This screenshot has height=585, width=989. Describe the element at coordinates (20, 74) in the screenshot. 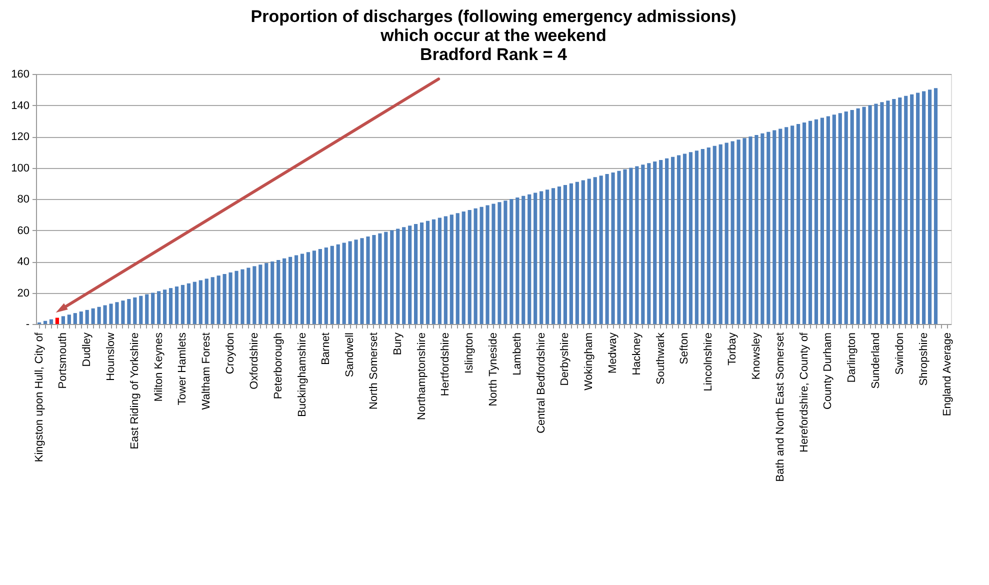

I see `y-tick-label: 160` at that location.